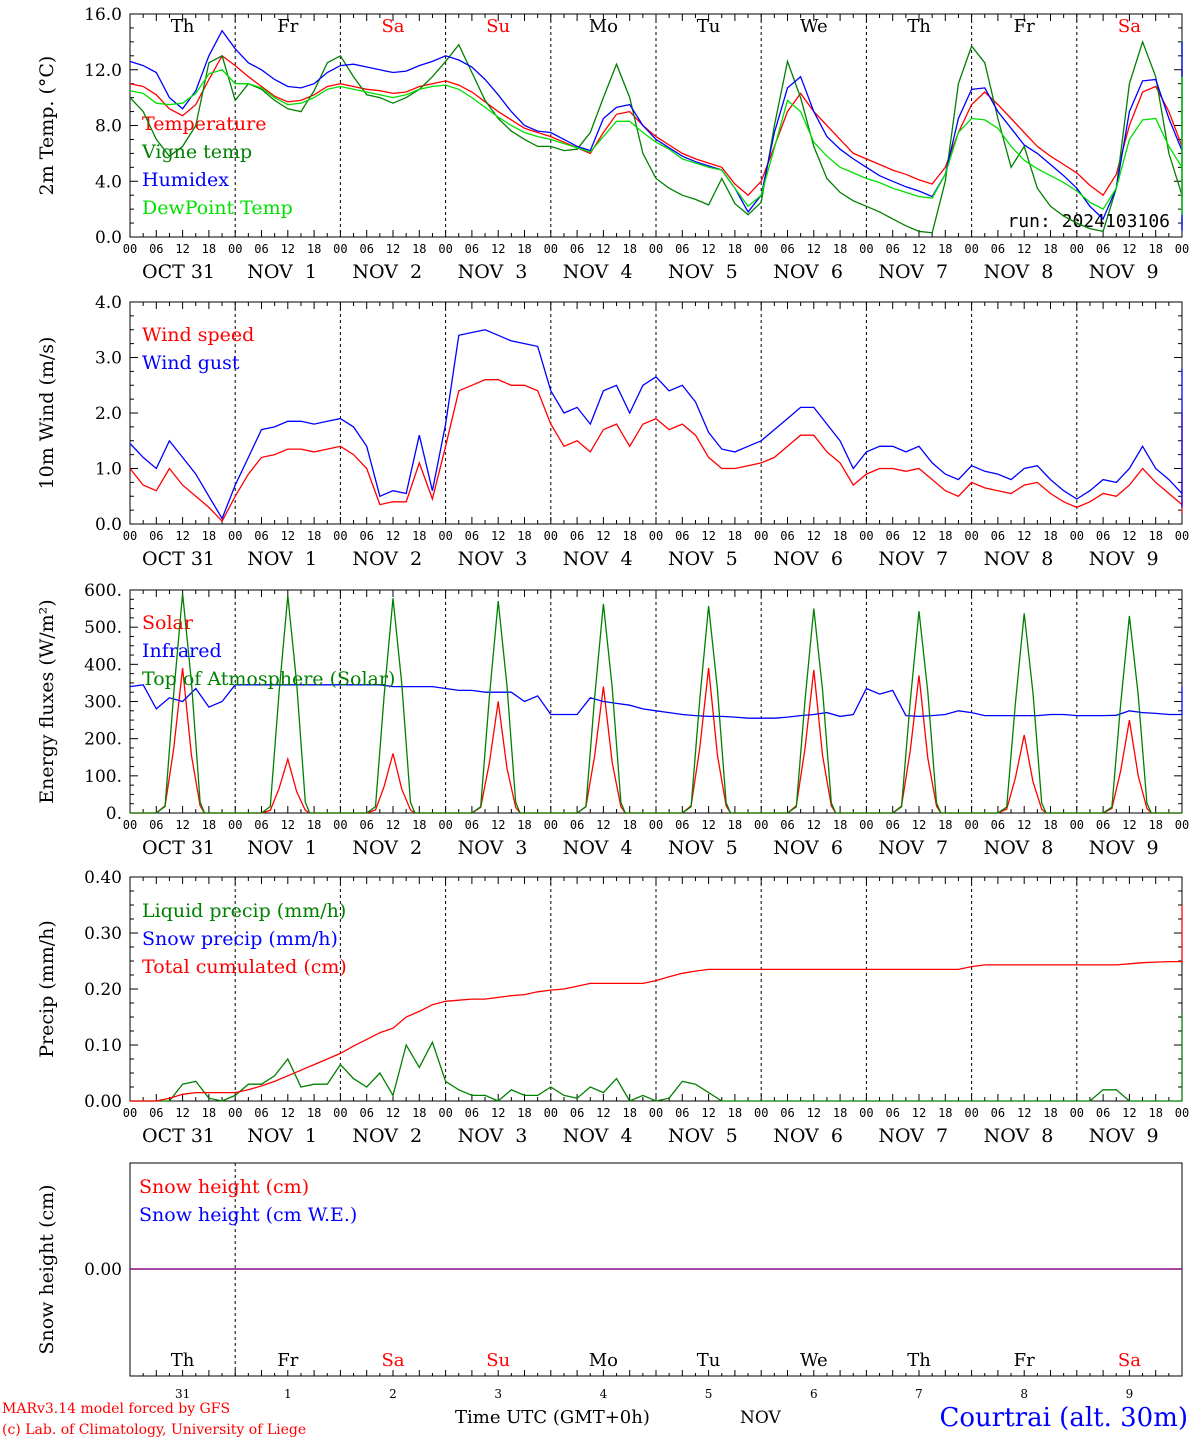 This screenshot has width=1194, height=1440. I want to click on y-axis-label: Precip (mm/h), so click(47, 989).